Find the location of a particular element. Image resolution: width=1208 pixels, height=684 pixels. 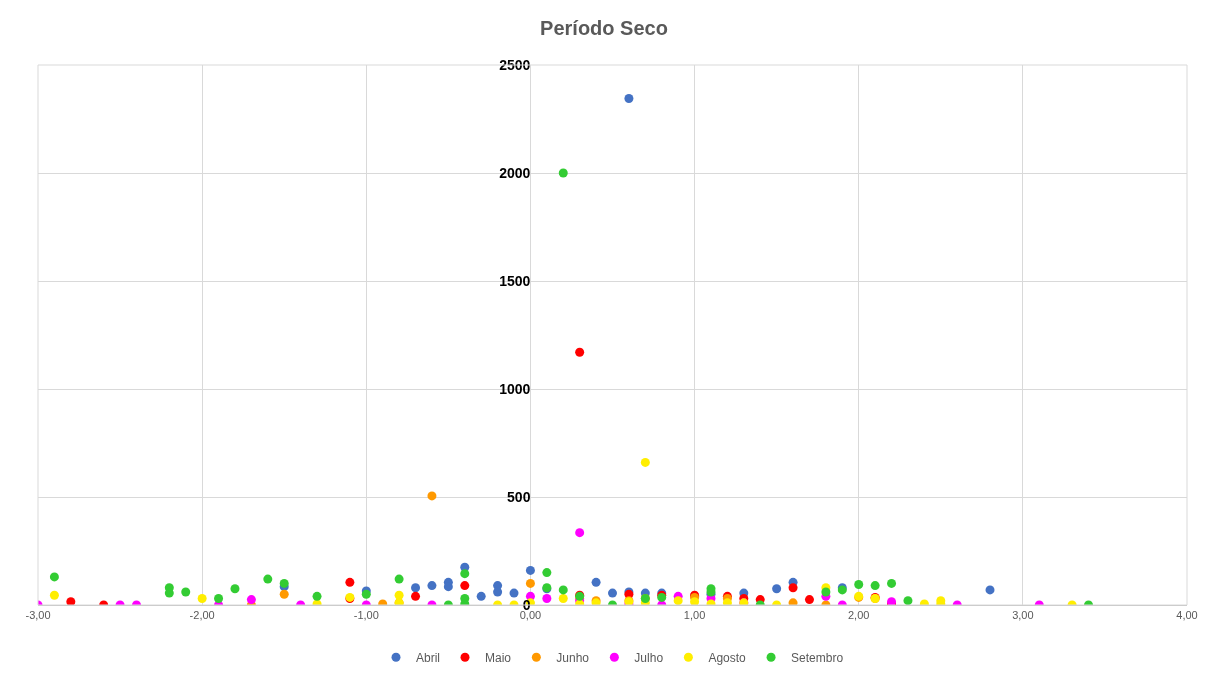

legend-label: Abril is located at coordinates (428, 657).